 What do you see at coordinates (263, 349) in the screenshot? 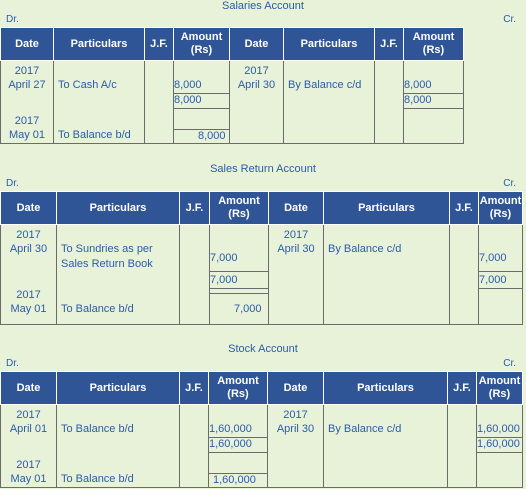
I see `stock-title: Stock Account` at bounding box center [263, 349].